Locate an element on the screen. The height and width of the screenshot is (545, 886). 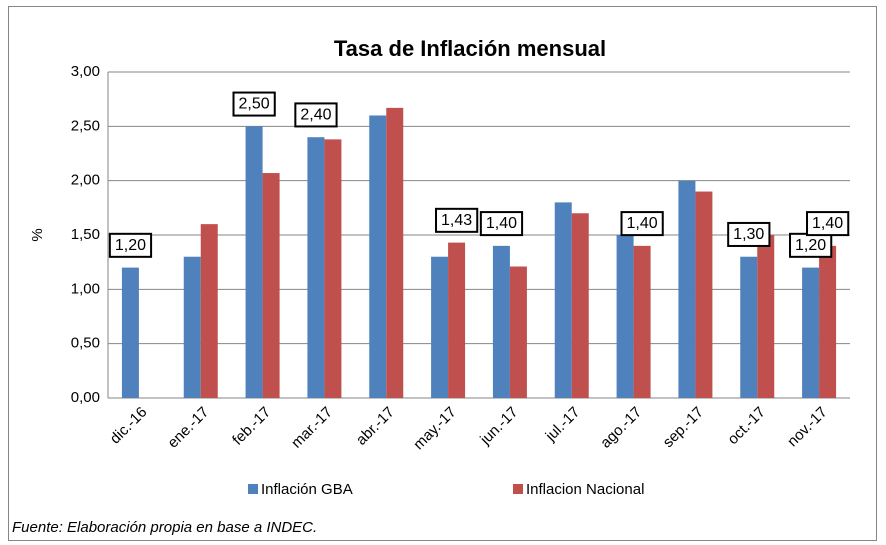
data-label: 1,43 is located at coordinates (456, 220).